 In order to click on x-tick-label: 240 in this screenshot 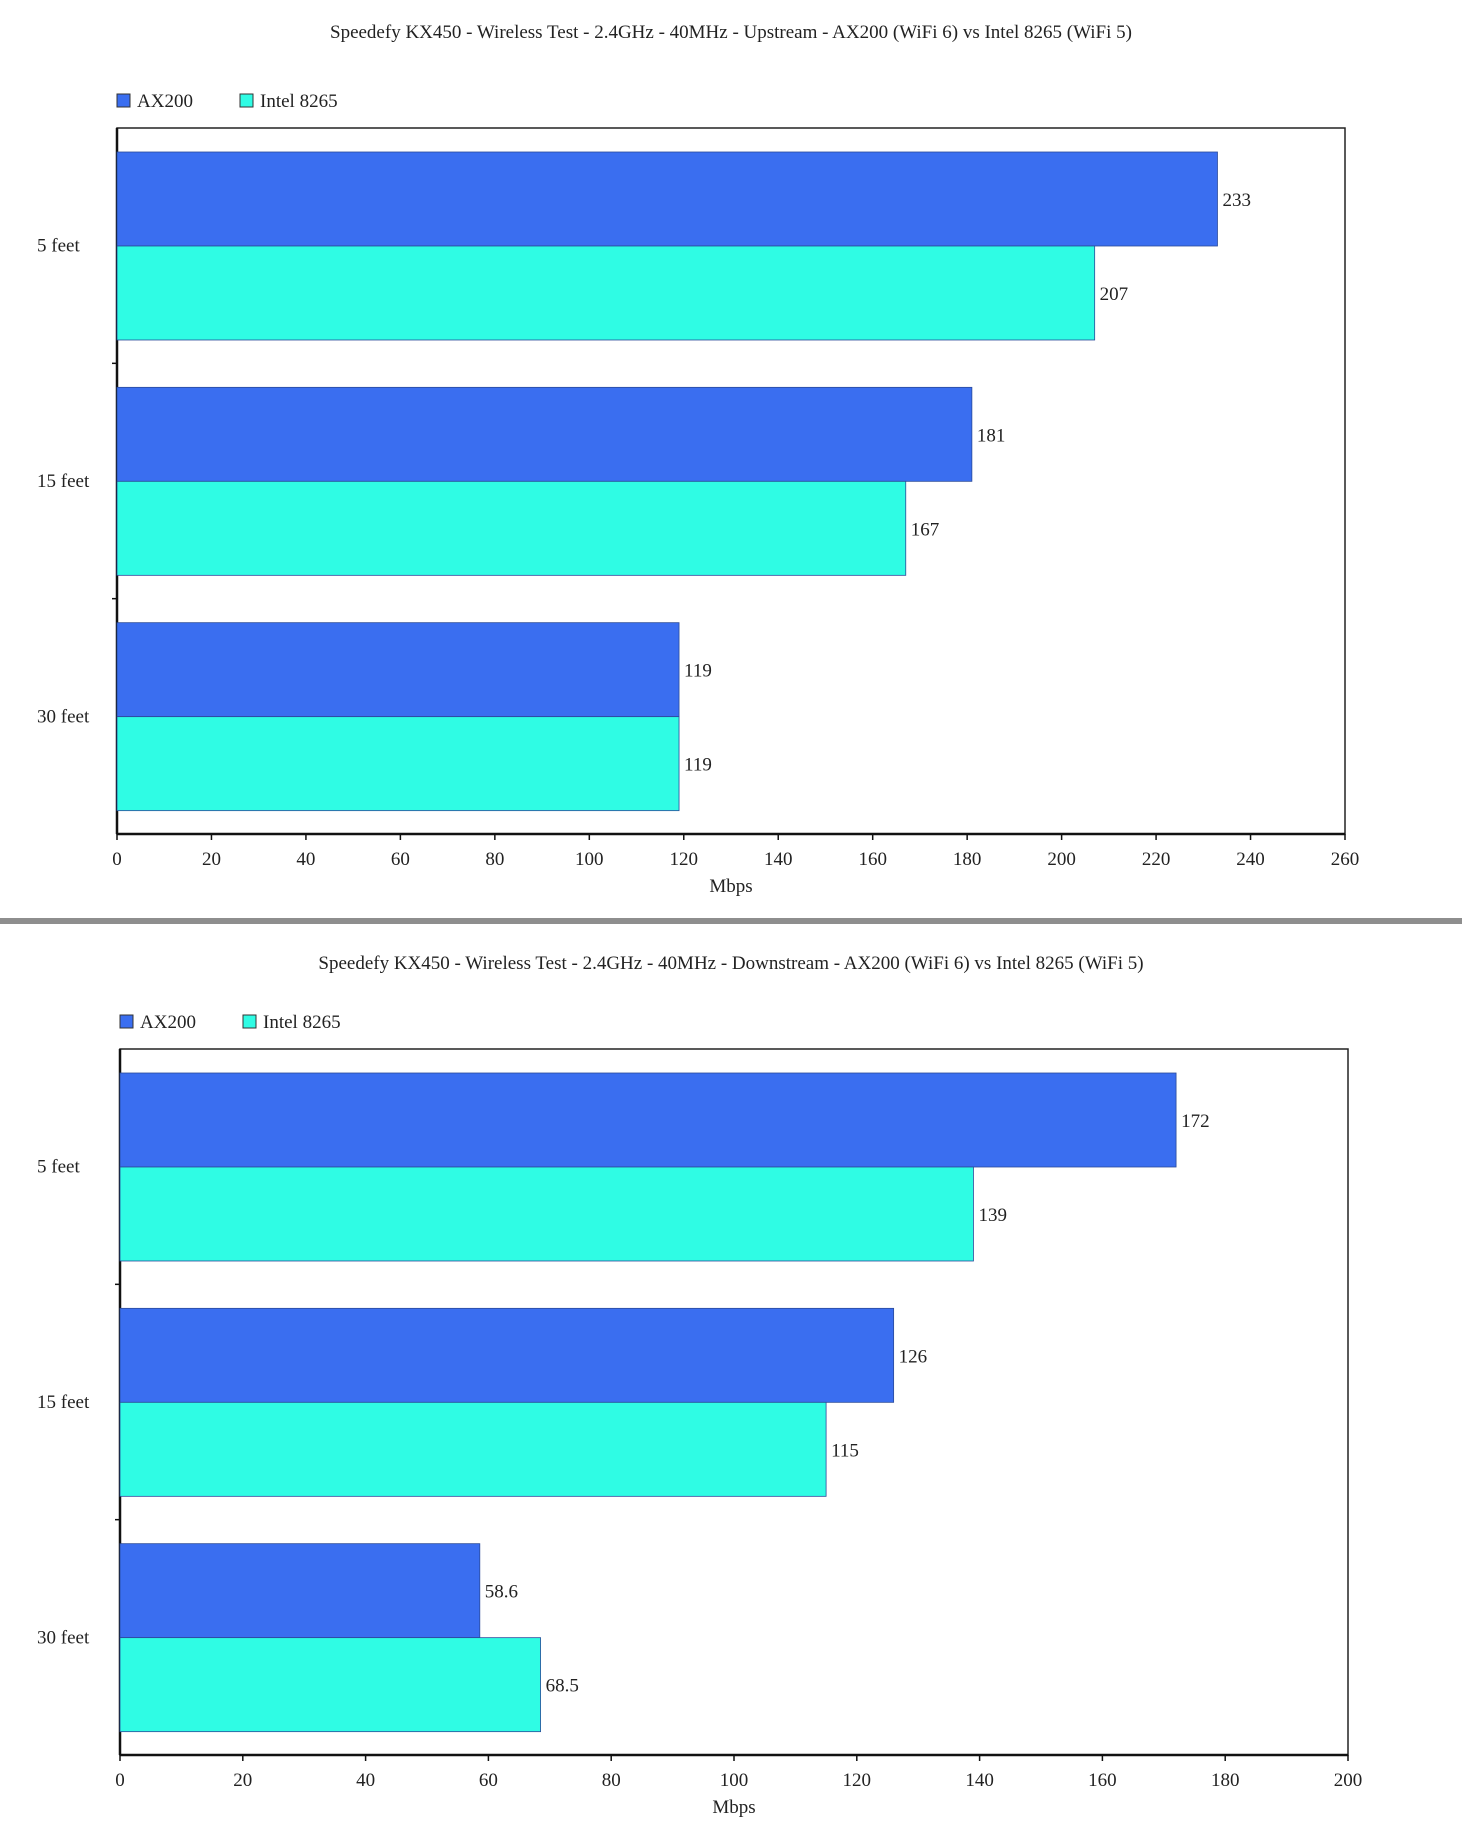, I will do `click(1250, 859)`.